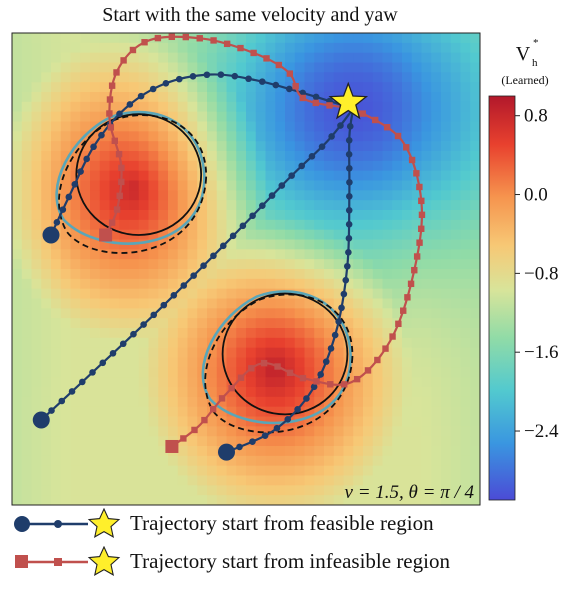 The image size is (578, 590). I want to click on legend-label-infeasible: Trajectory start from infeasible region, so click(290, 560).